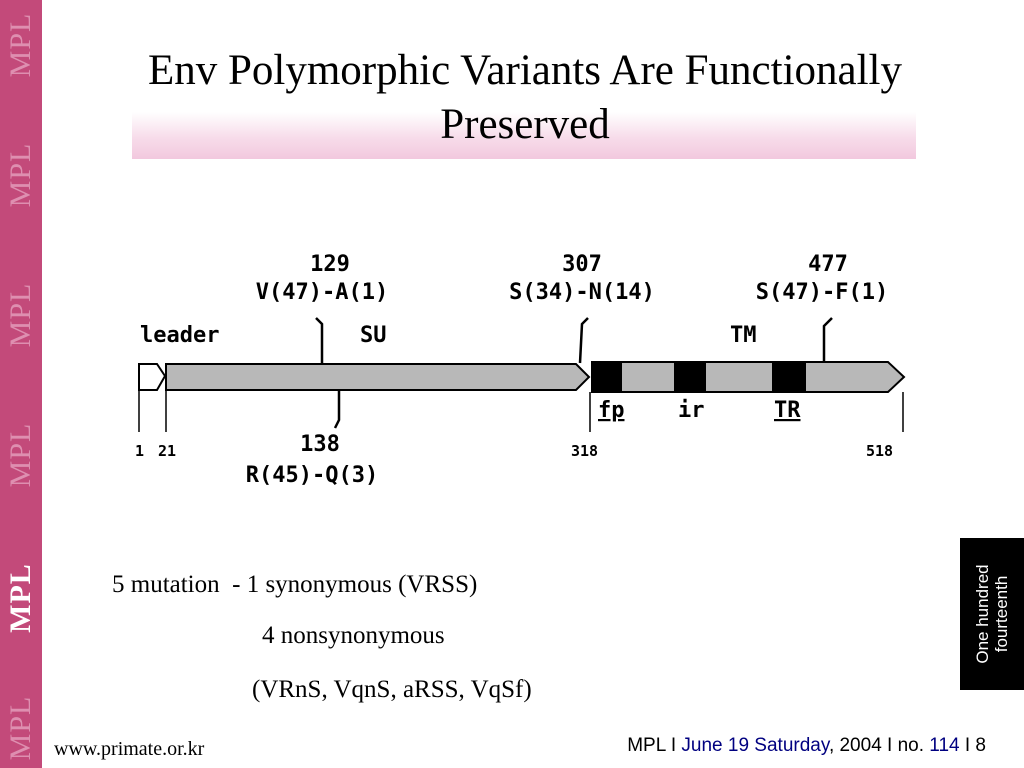  Describe the element at coordinates (743, 335) in the screenshot. I see `tm-label: TM` at that location.